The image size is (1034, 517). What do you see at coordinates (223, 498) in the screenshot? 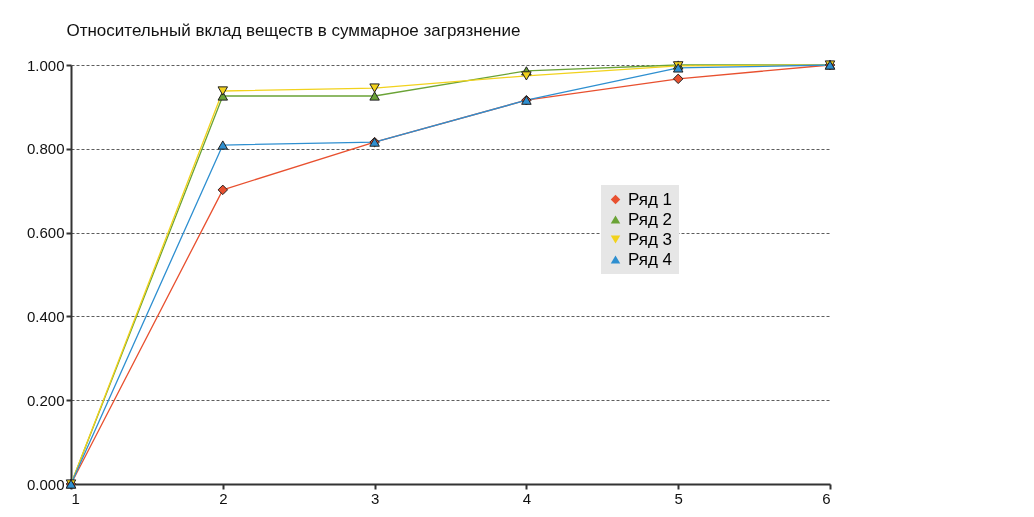
I see `x-tick-label: 2` at bounding box center [223, 498].